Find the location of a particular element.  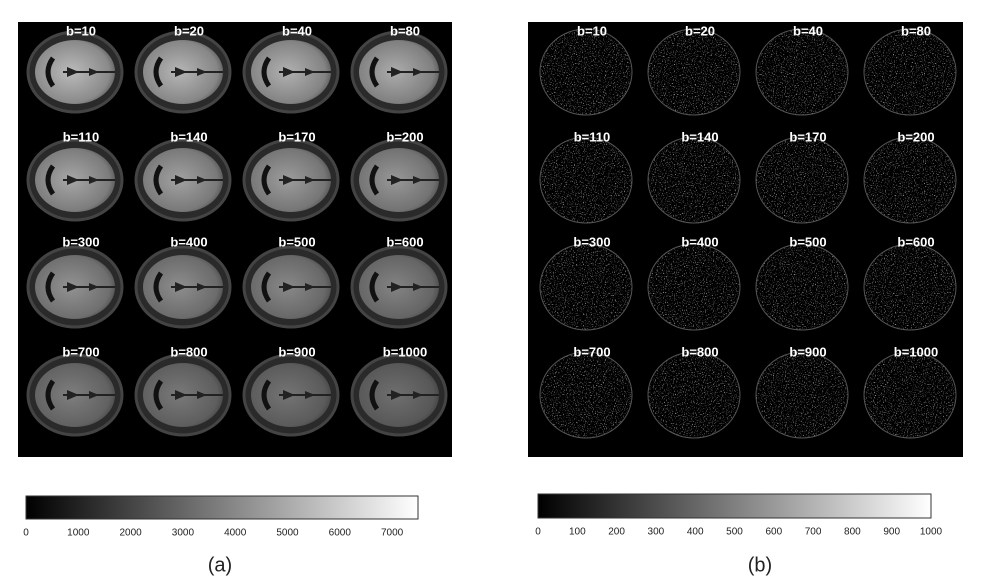

b-value-label: b=200 is located at coordinates (404, 136).